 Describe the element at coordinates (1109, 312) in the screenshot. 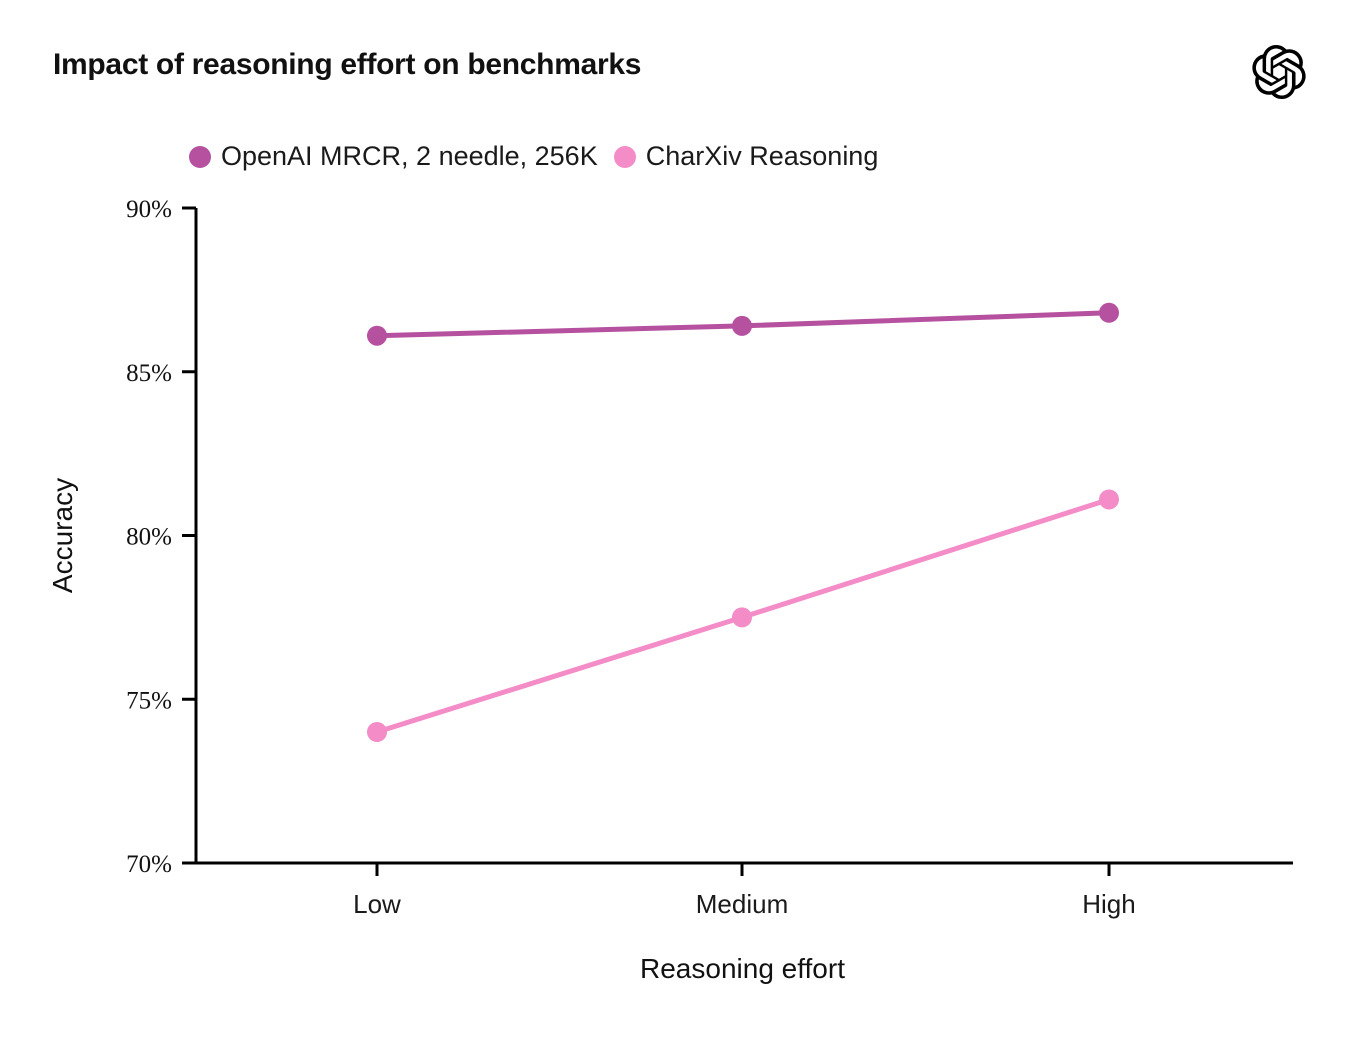

I see `data-point-0-high` at that location.